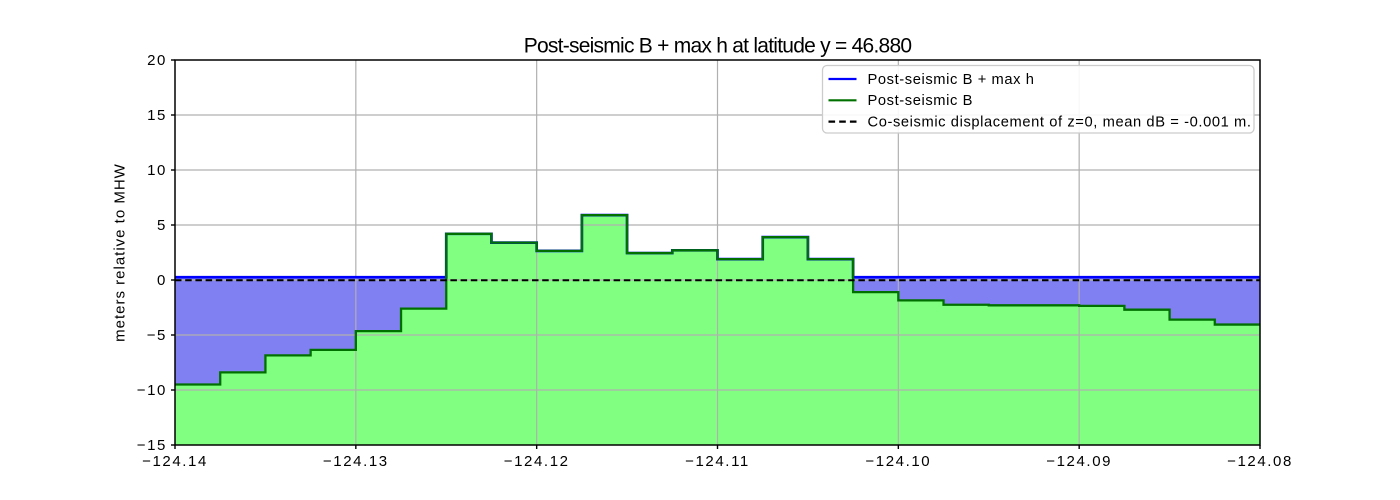 The height and width of the screenshot is (500, 1400). What do you see at coordinates (175, 461) in the screenshot?
I see `svg-text: −124.14` at bounding box center [175, 461].